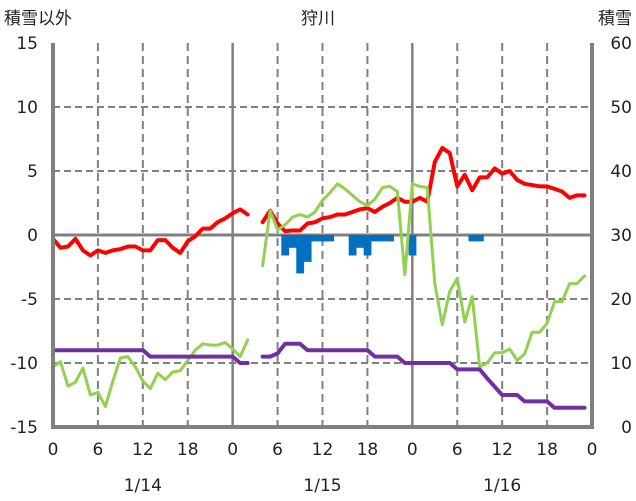 The height and width of the screenshot is (501, 636). I want to click on line-green, so click(150, 373).